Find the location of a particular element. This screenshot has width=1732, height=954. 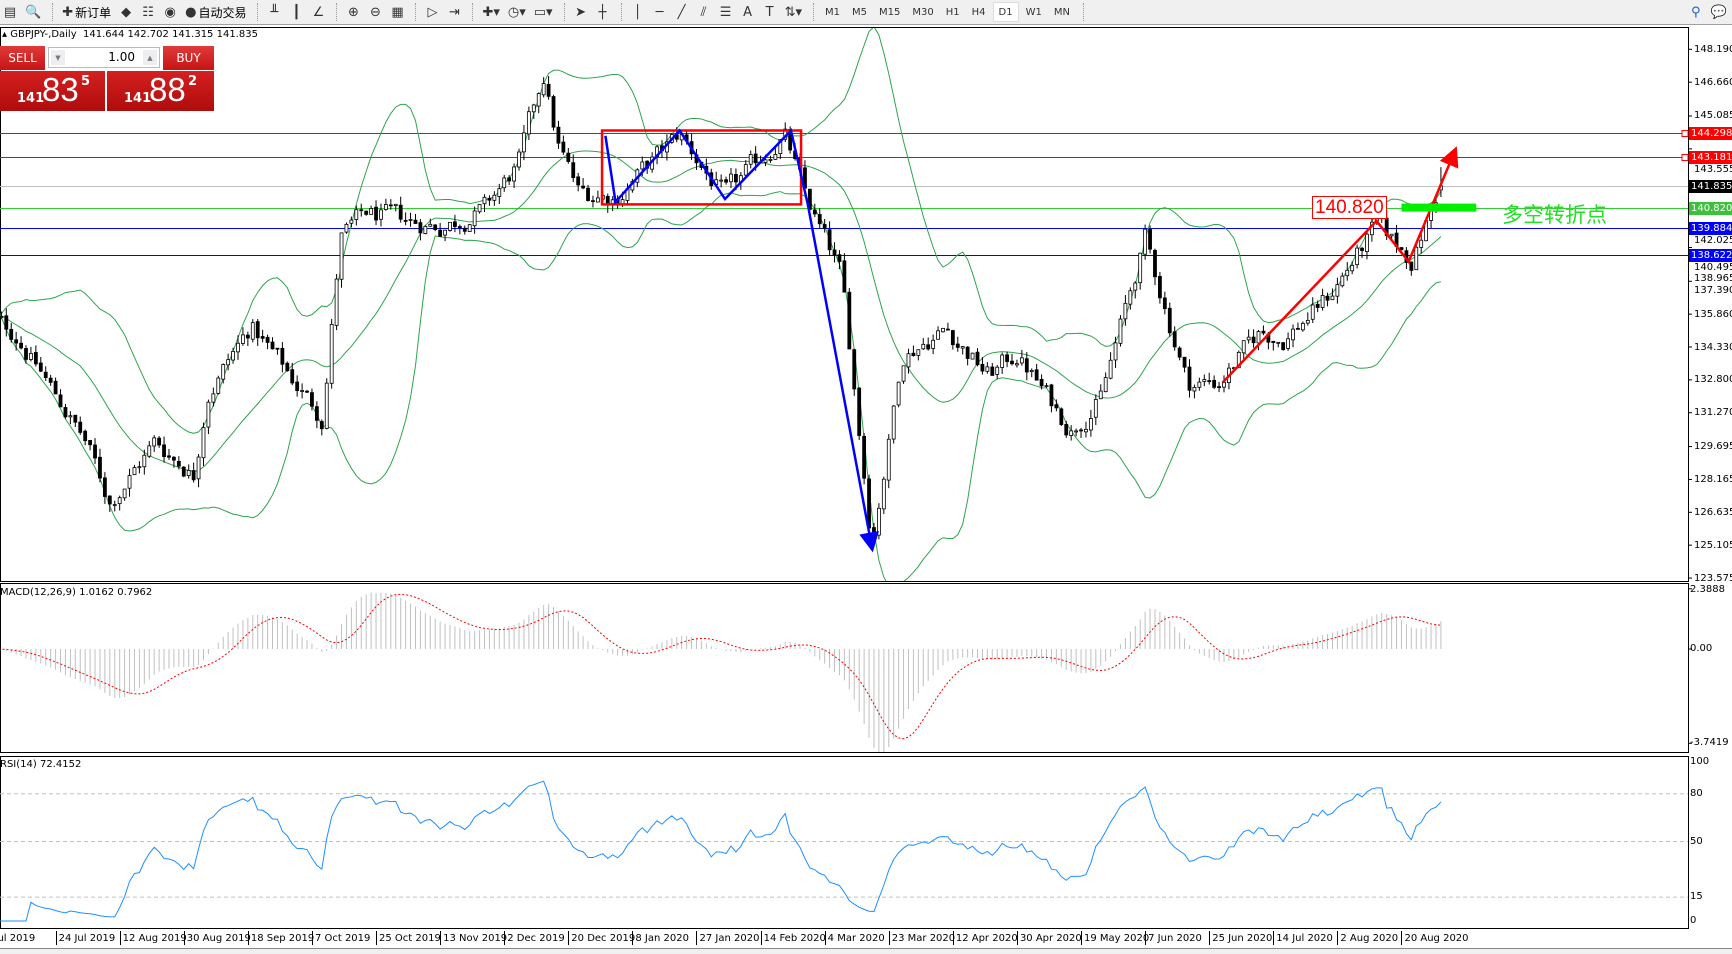

text-label-icon: T is located at coordinates (770, 12).